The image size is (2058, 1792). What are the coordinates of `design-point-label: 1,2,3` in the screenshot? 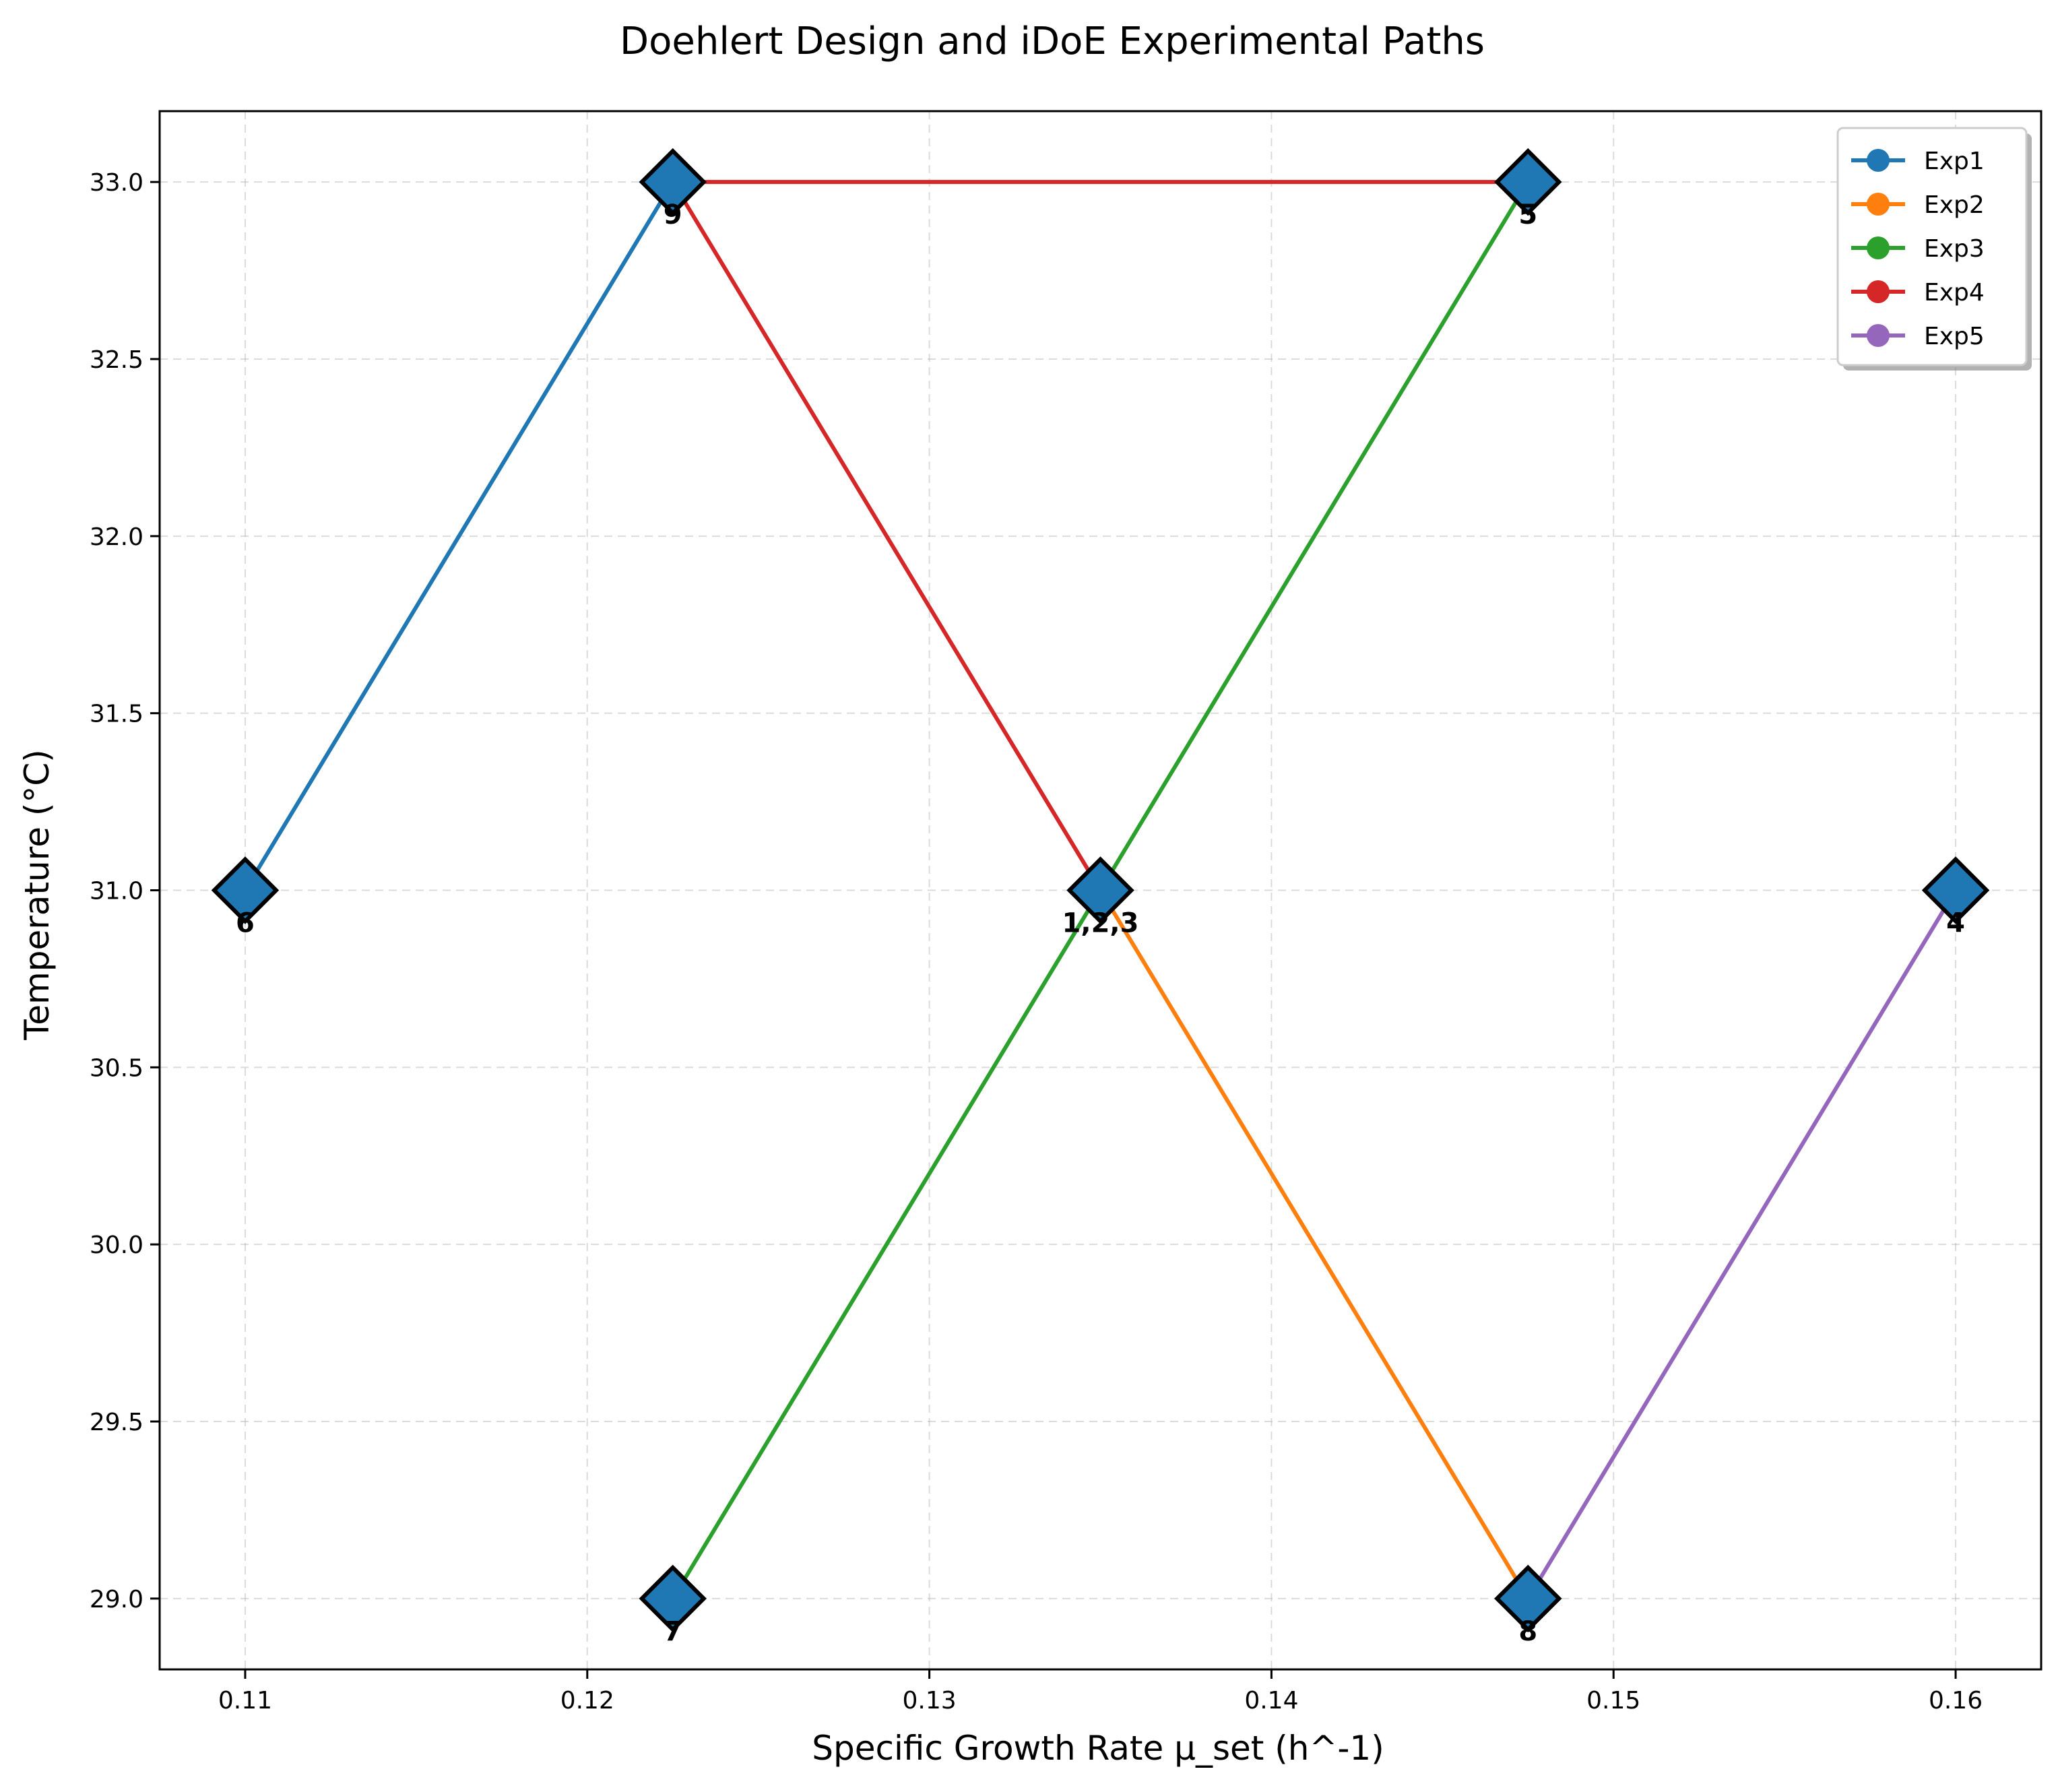 It's located at (1100, 923).